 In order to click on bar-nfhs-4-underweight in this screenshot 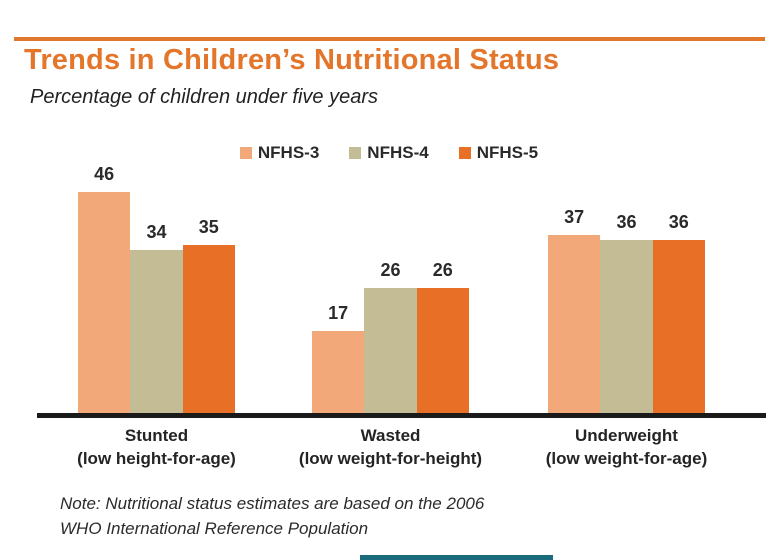, I will do `click(626, 326)`.